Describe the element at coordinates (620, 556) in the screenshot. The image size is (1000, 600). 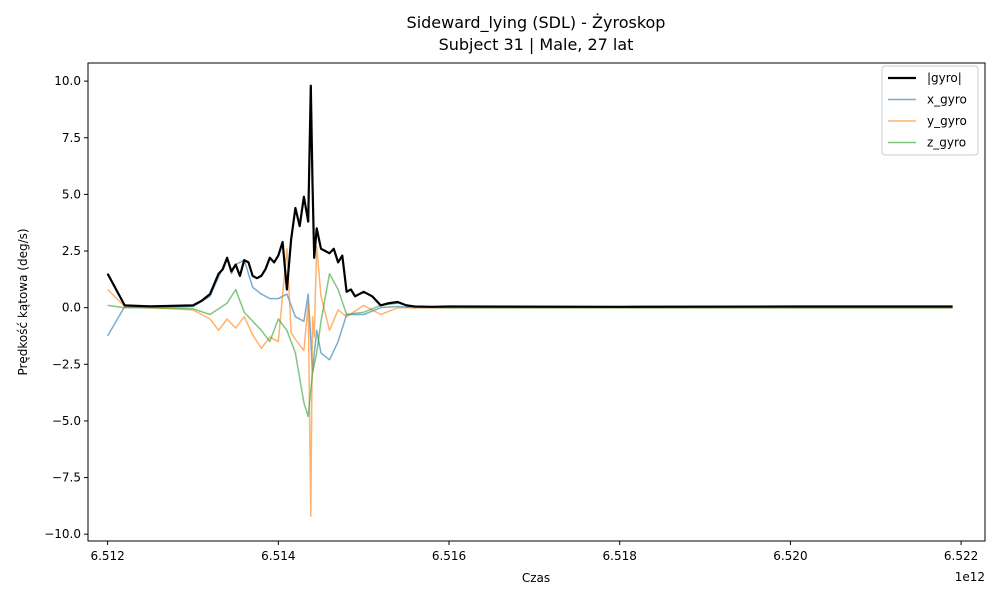
I see `x-tick-label: 6.518` at that location.